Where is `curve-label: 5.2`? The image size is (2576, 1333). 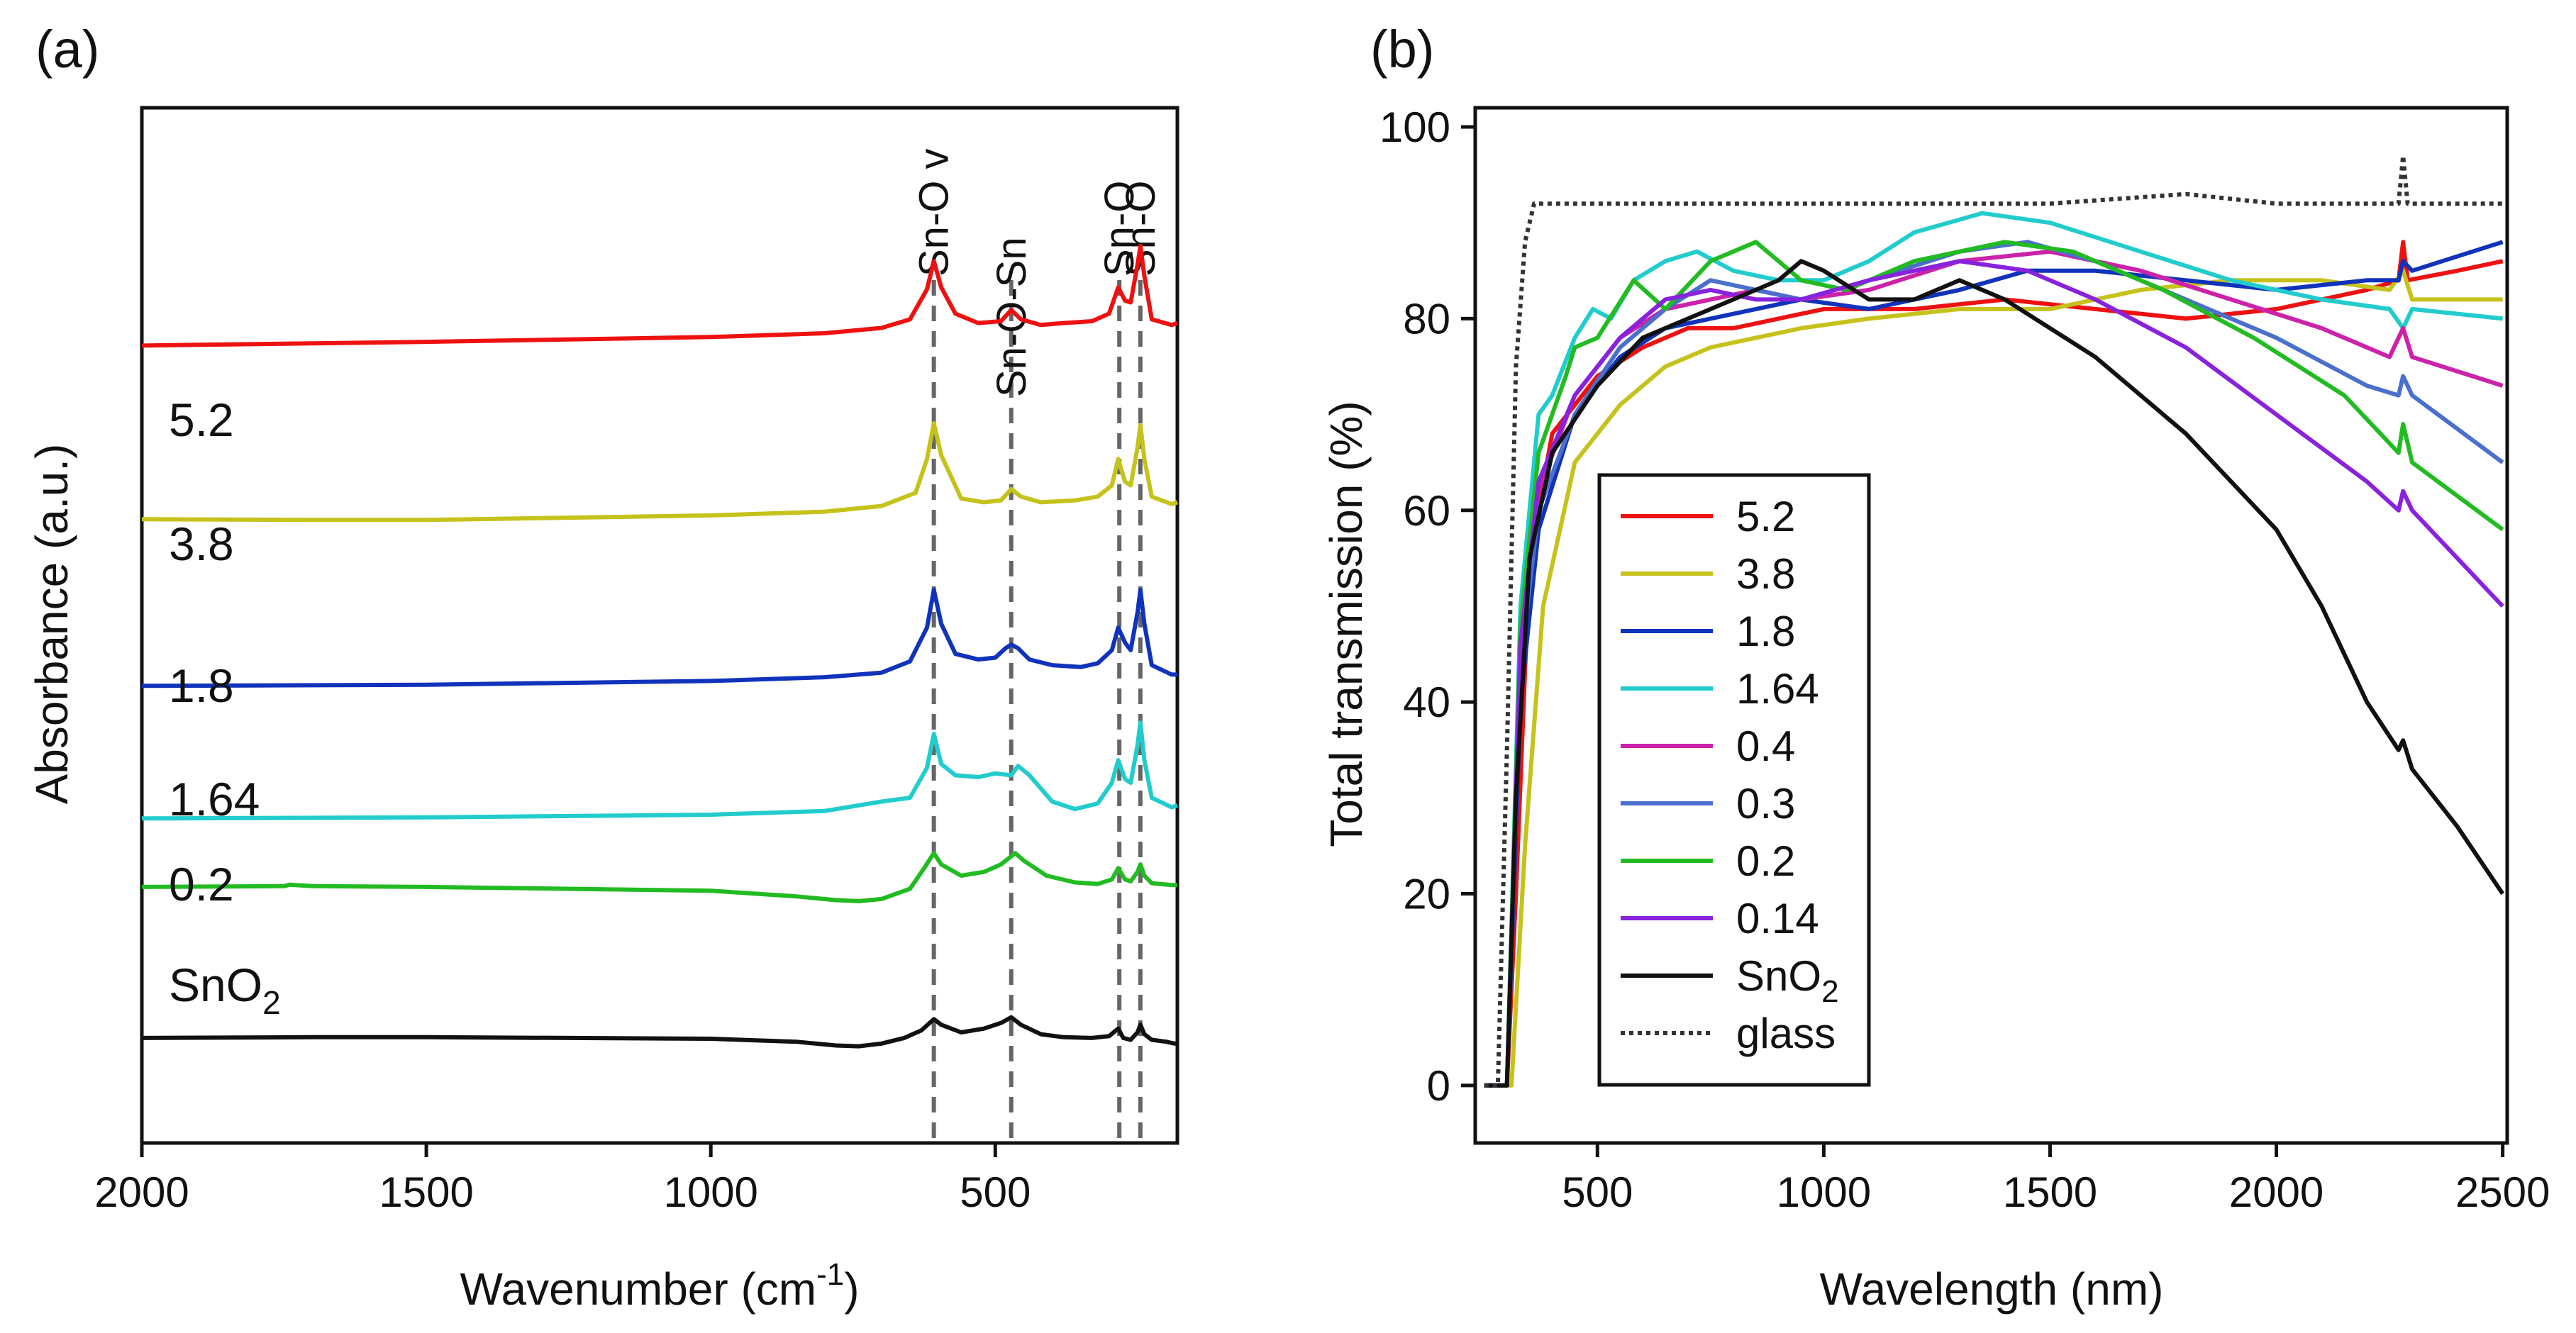 curve-label: 5.2 is located at coordinates (201, 420).